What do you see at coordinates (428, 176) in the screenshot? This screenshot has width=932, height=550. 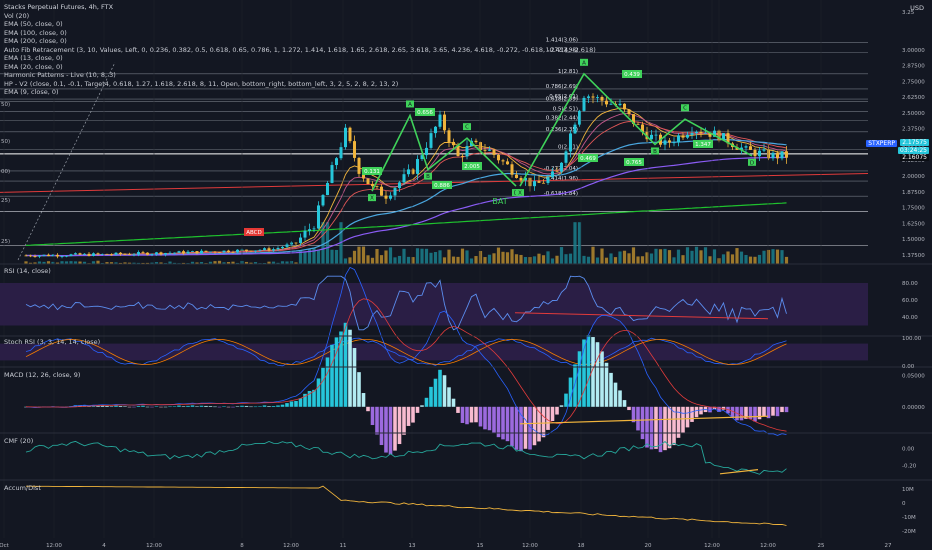 I see `pattern-point-marker` at bounding box center [428, 176].